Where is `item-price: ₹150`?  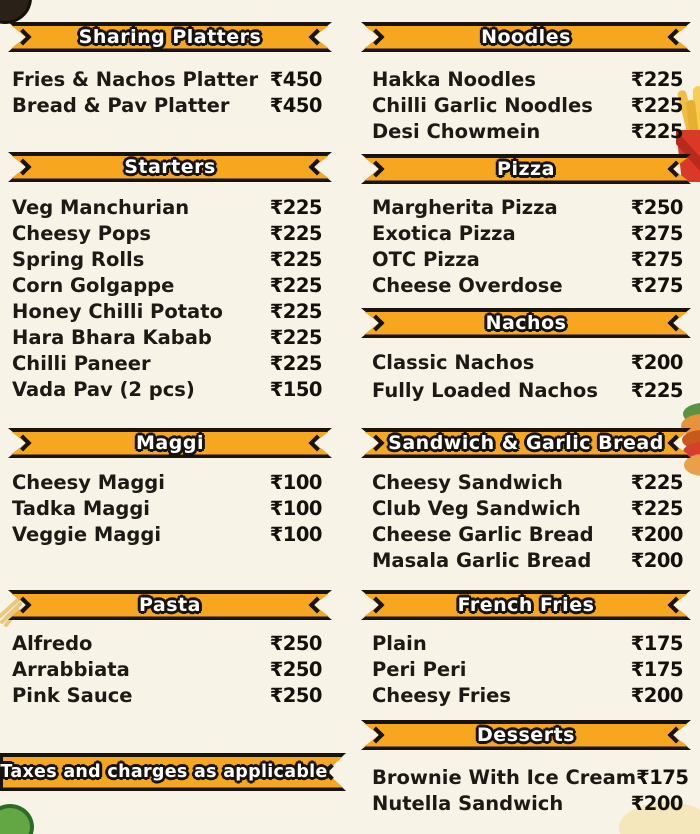 item-price: ₹150 is located at coordinates (296, 389).